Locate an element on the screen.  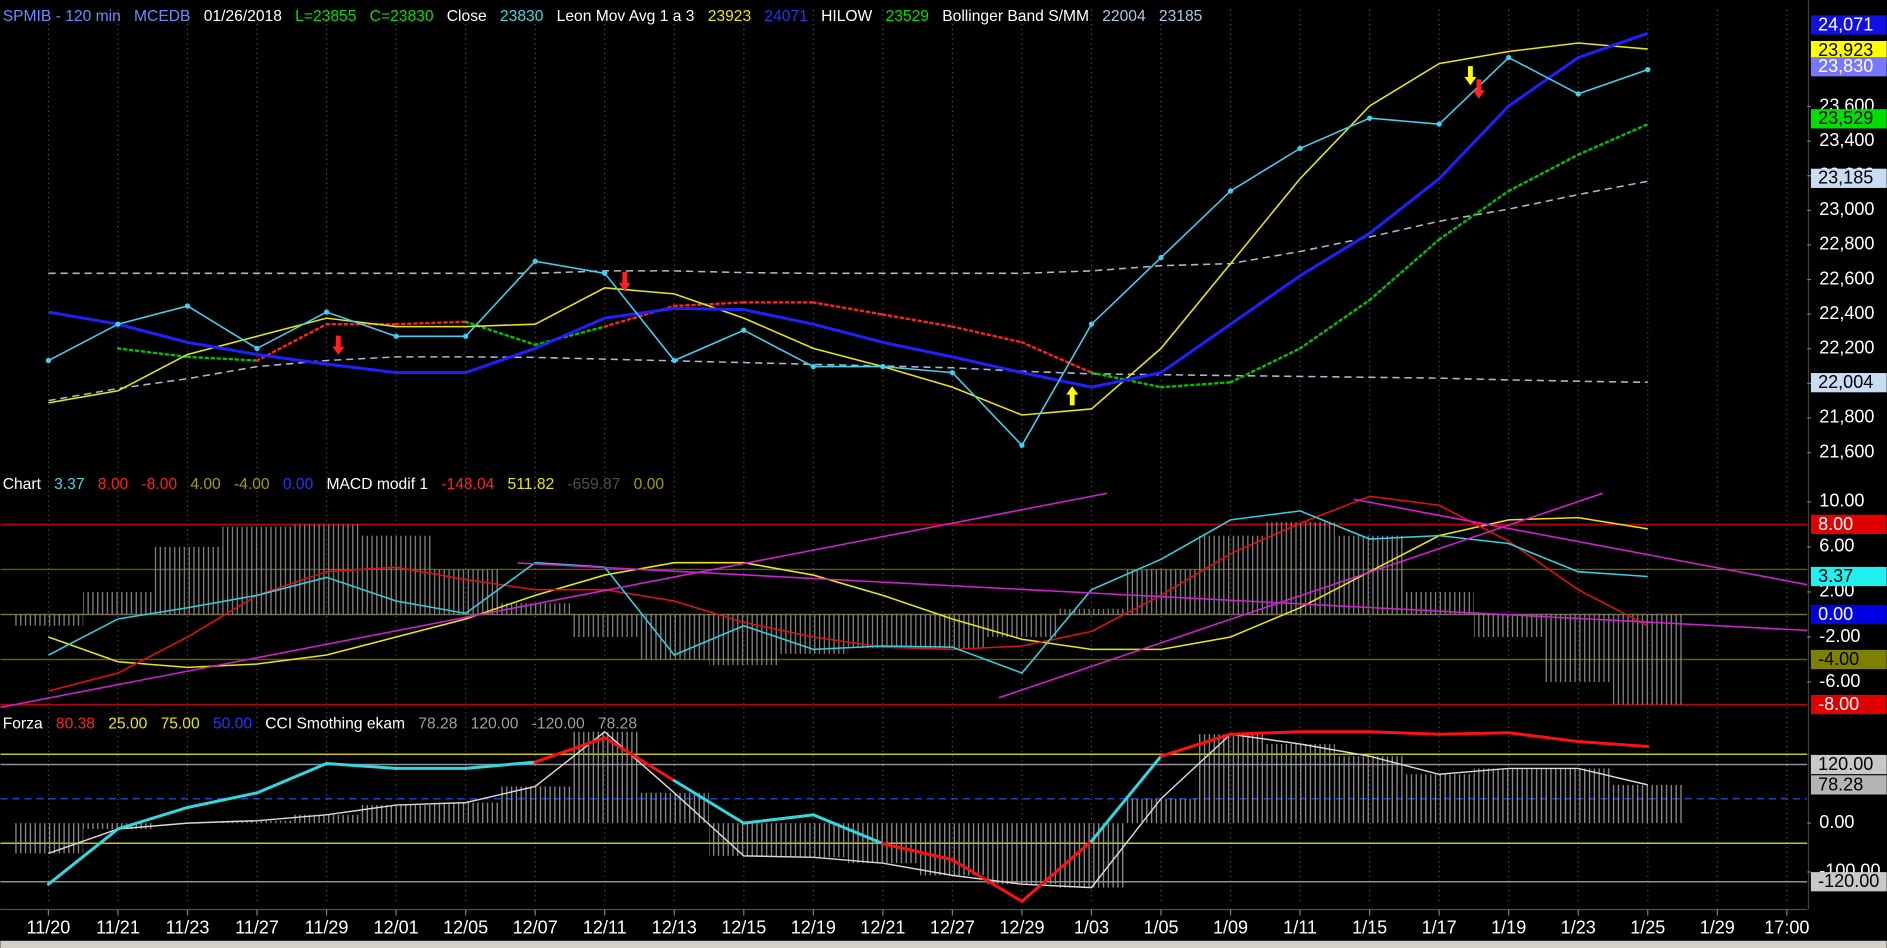
x-tick-label: 12/21 is located at coordinates (882, 928).